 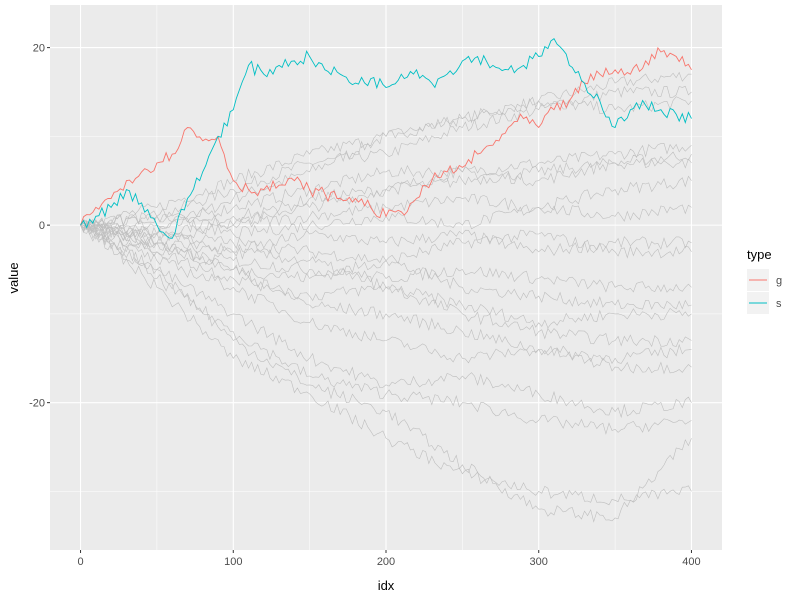 What do you see at coordinates (386, 562) in the screenshot?
I see `x-tick-label: 200` at bounding box center [386, 562].